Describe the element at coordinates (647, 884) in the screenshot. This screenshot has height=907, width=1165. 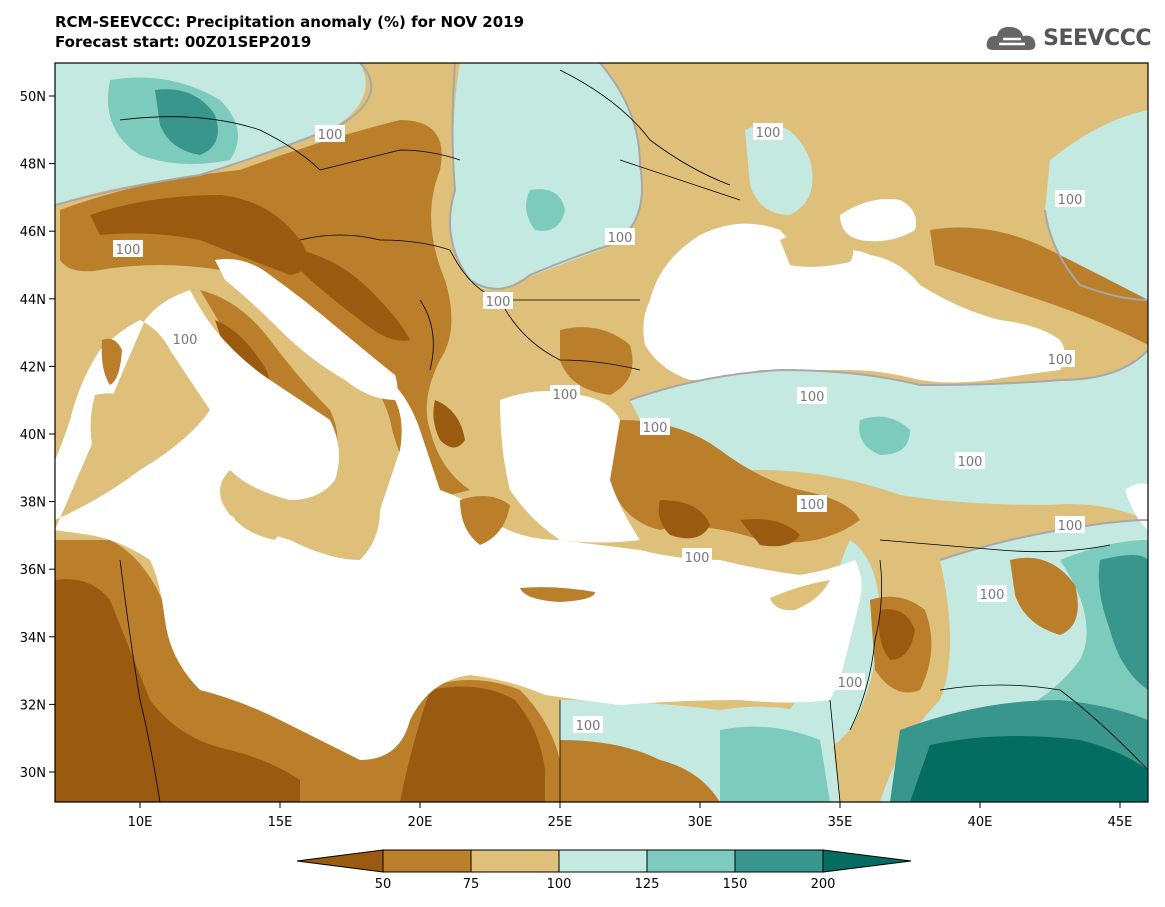
I see `legend-tick-label: 125` at that location.